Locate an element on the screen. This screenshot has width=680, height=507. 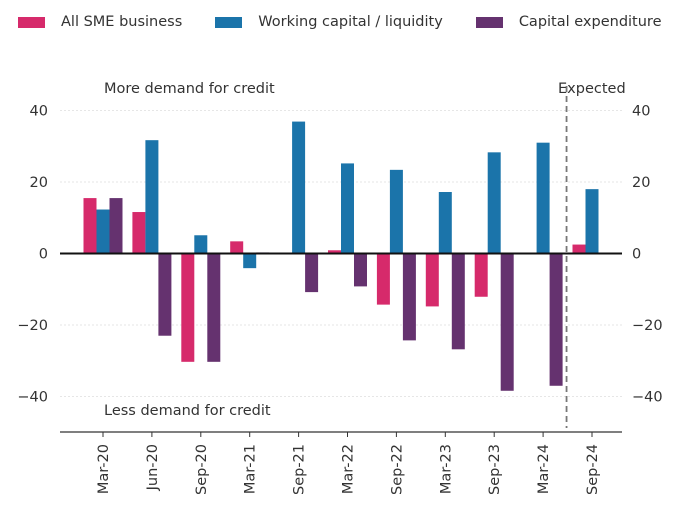
legend-item-all-sme: All SME business is located at coordinates (100, 22).